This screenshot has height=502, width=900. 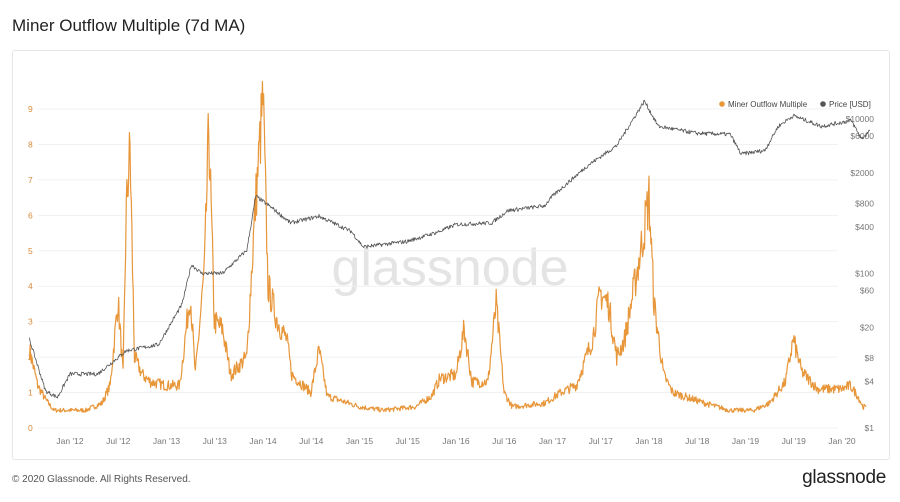 What do you see at coordinates (30, 251) in the screenshot?
I see `y-left-tick: 5` at bounding box center [30, 251].